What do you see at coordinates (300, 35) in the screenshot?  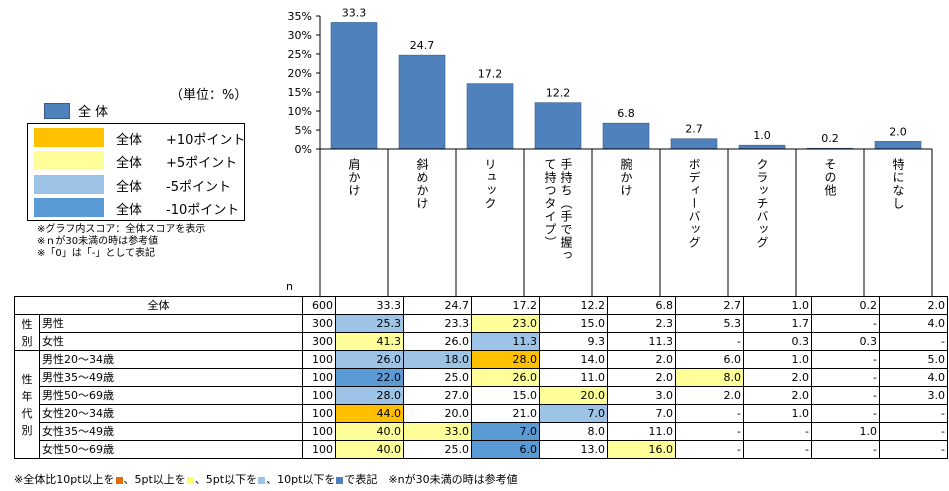 I see `y-tick-label: 30%` at bounding box center [300, 35].